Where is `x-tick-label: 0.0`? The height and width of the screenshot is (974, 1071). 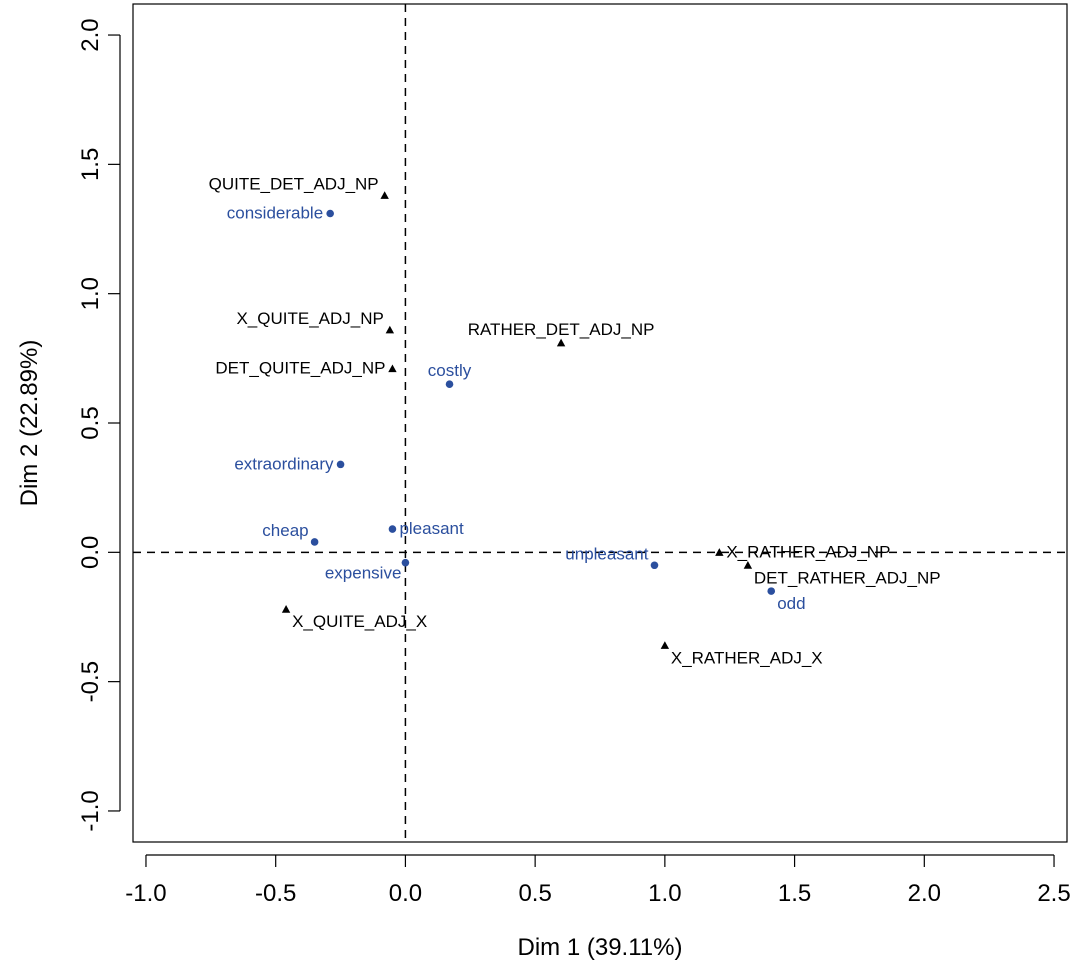
x-tick-label: 0.0 is located at coordinates (405, 893).